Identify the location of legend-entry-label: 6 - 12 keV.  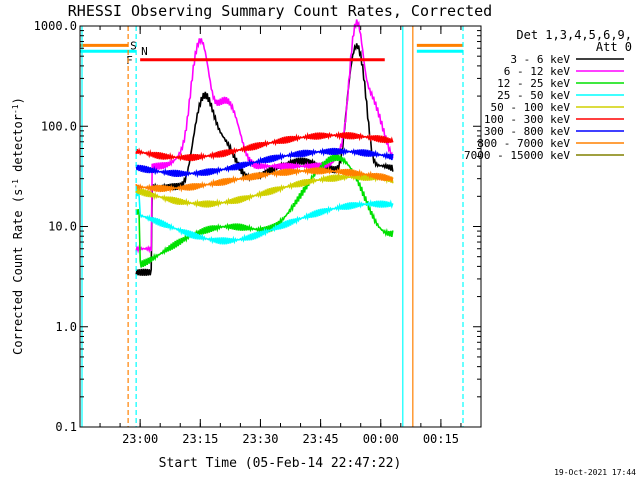
(537, 71).